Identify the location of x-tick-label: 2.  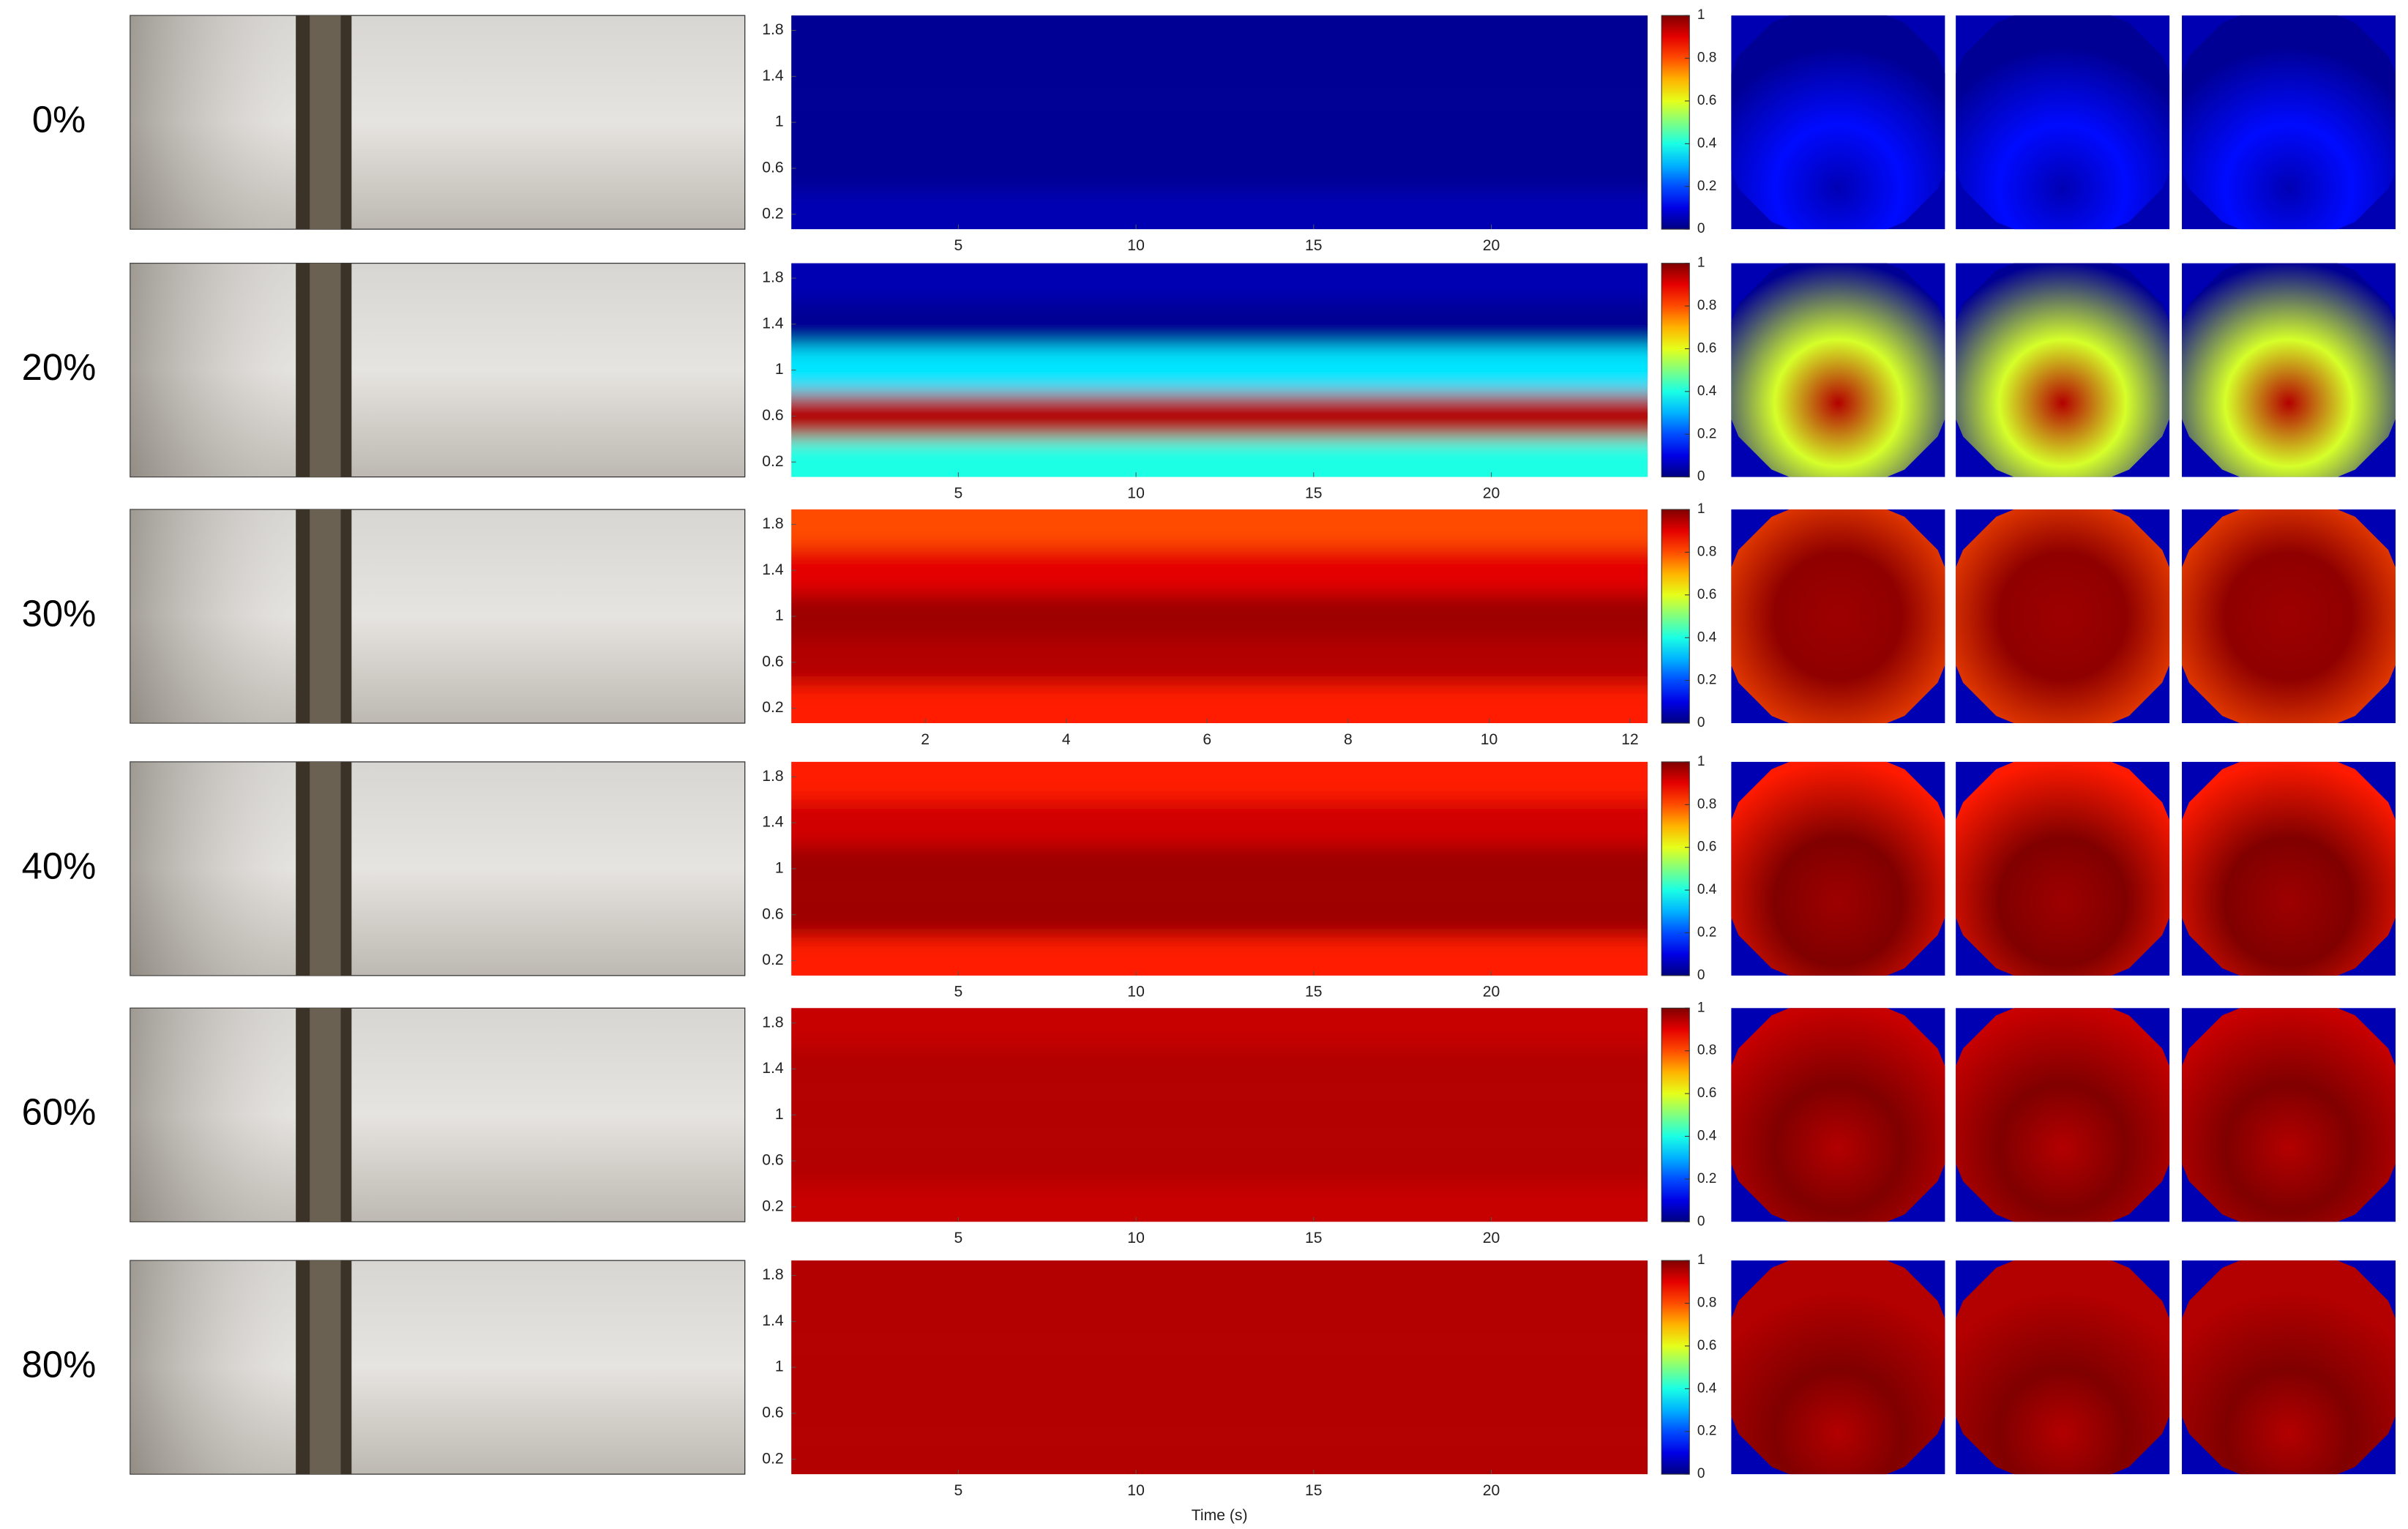
(925, 739).